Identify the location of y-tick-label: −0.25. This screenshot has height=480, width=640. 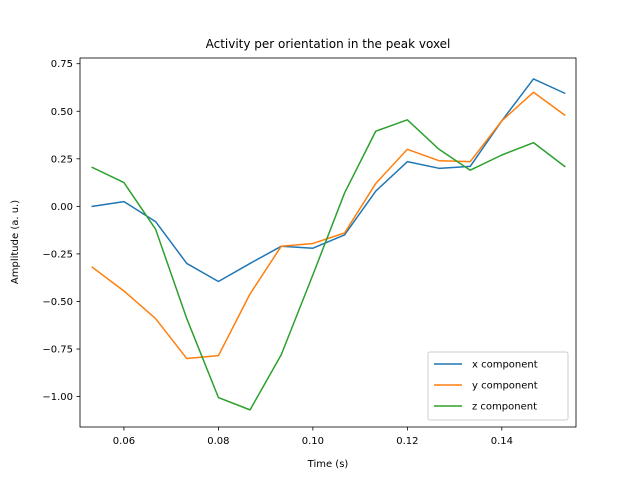
(57, 254).